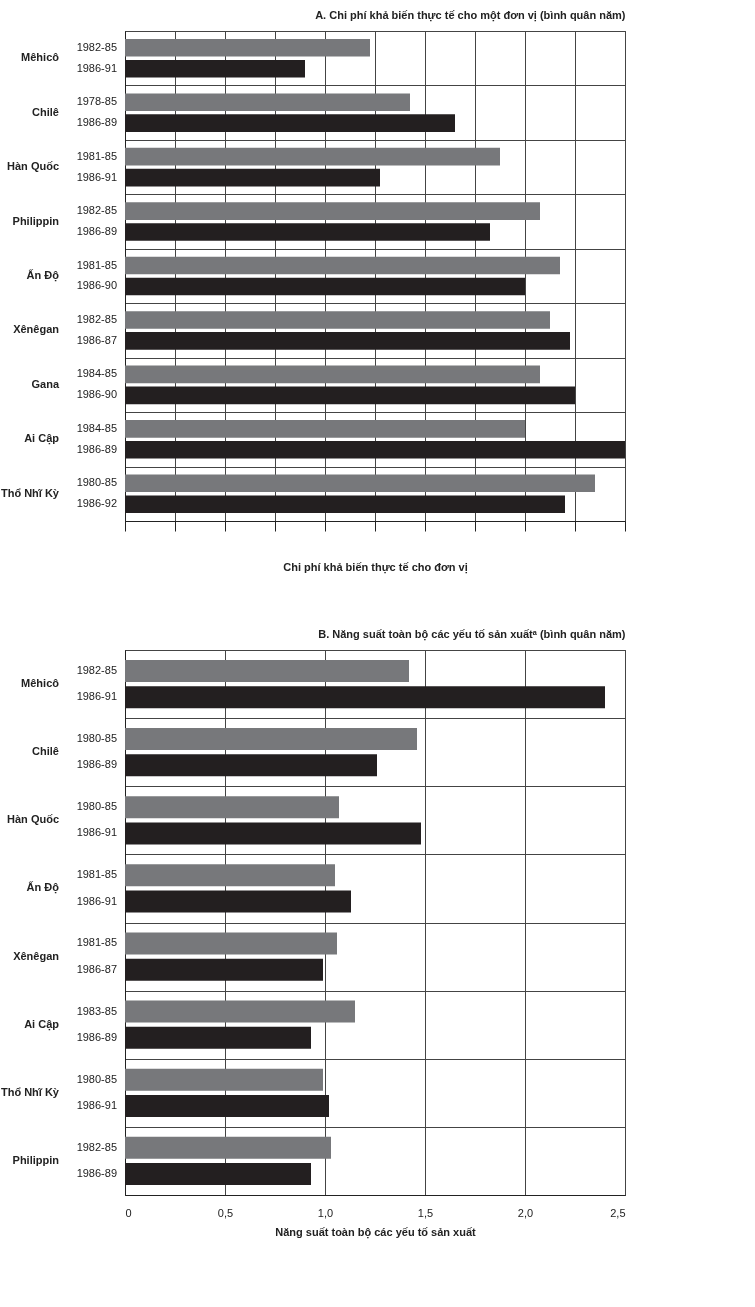 The image size is (755, 1307). What do you see at coordinates (618, 1212) in the screenshot?
I see `x-tick-label: 2,5` at bounding box center [618, 1212].